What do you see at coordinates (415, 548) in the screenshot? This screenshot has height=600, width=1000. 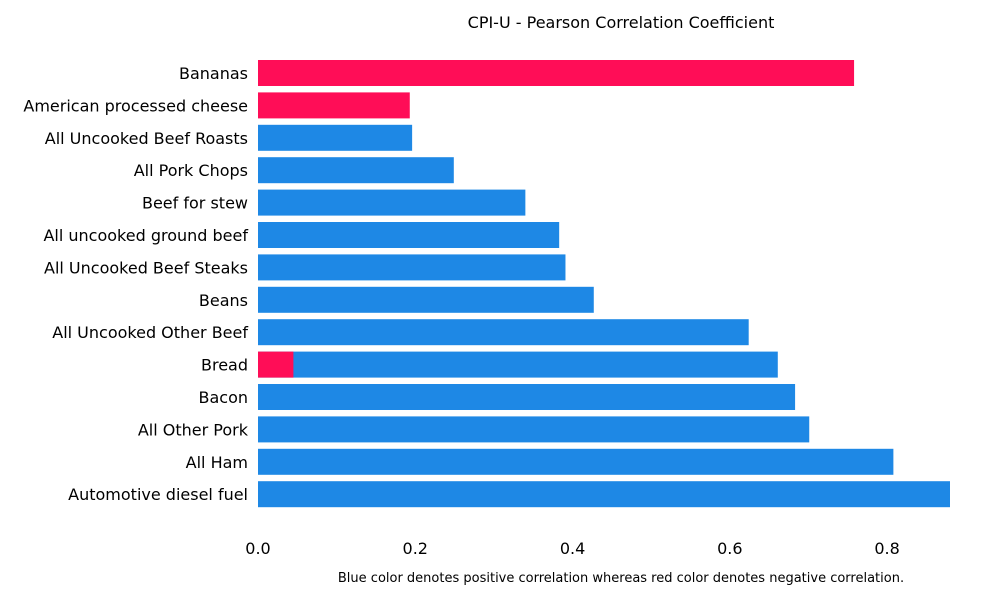 I see `x-tick-label: 0.2` at bounding box center [415, 548].